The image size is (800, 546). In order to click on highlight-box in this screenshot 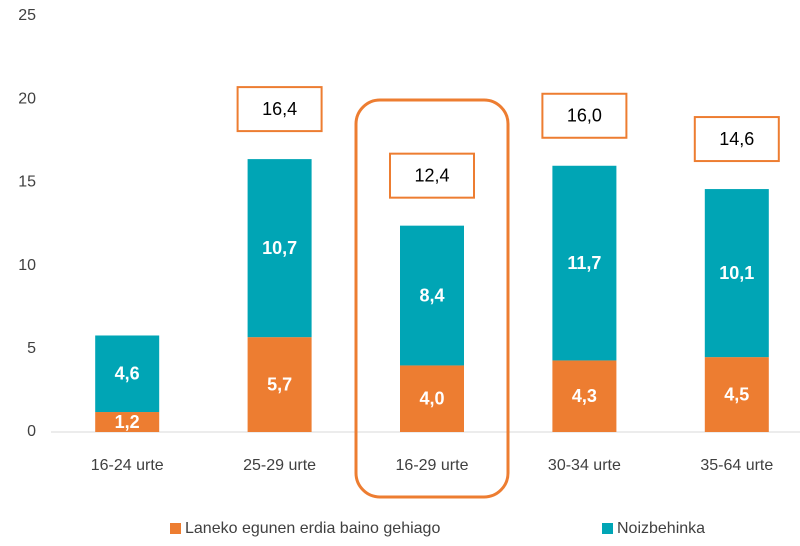, I will do `click(432, 298)`.